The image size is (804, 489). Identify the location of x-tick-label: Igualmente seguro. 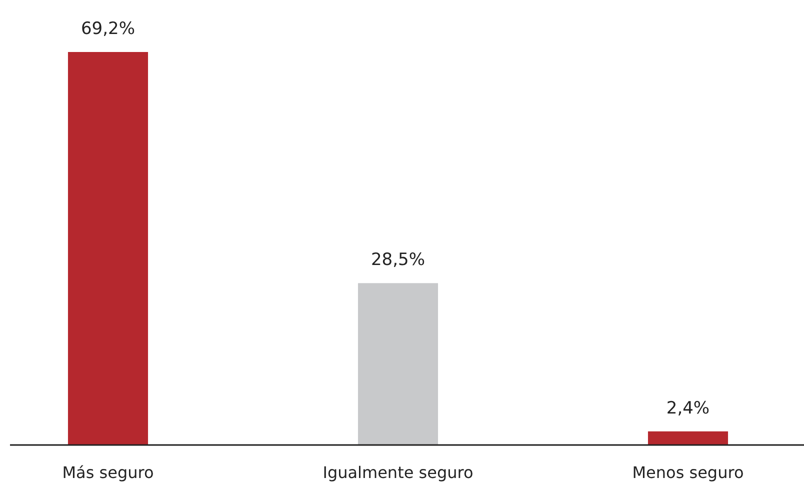
(398, 472).